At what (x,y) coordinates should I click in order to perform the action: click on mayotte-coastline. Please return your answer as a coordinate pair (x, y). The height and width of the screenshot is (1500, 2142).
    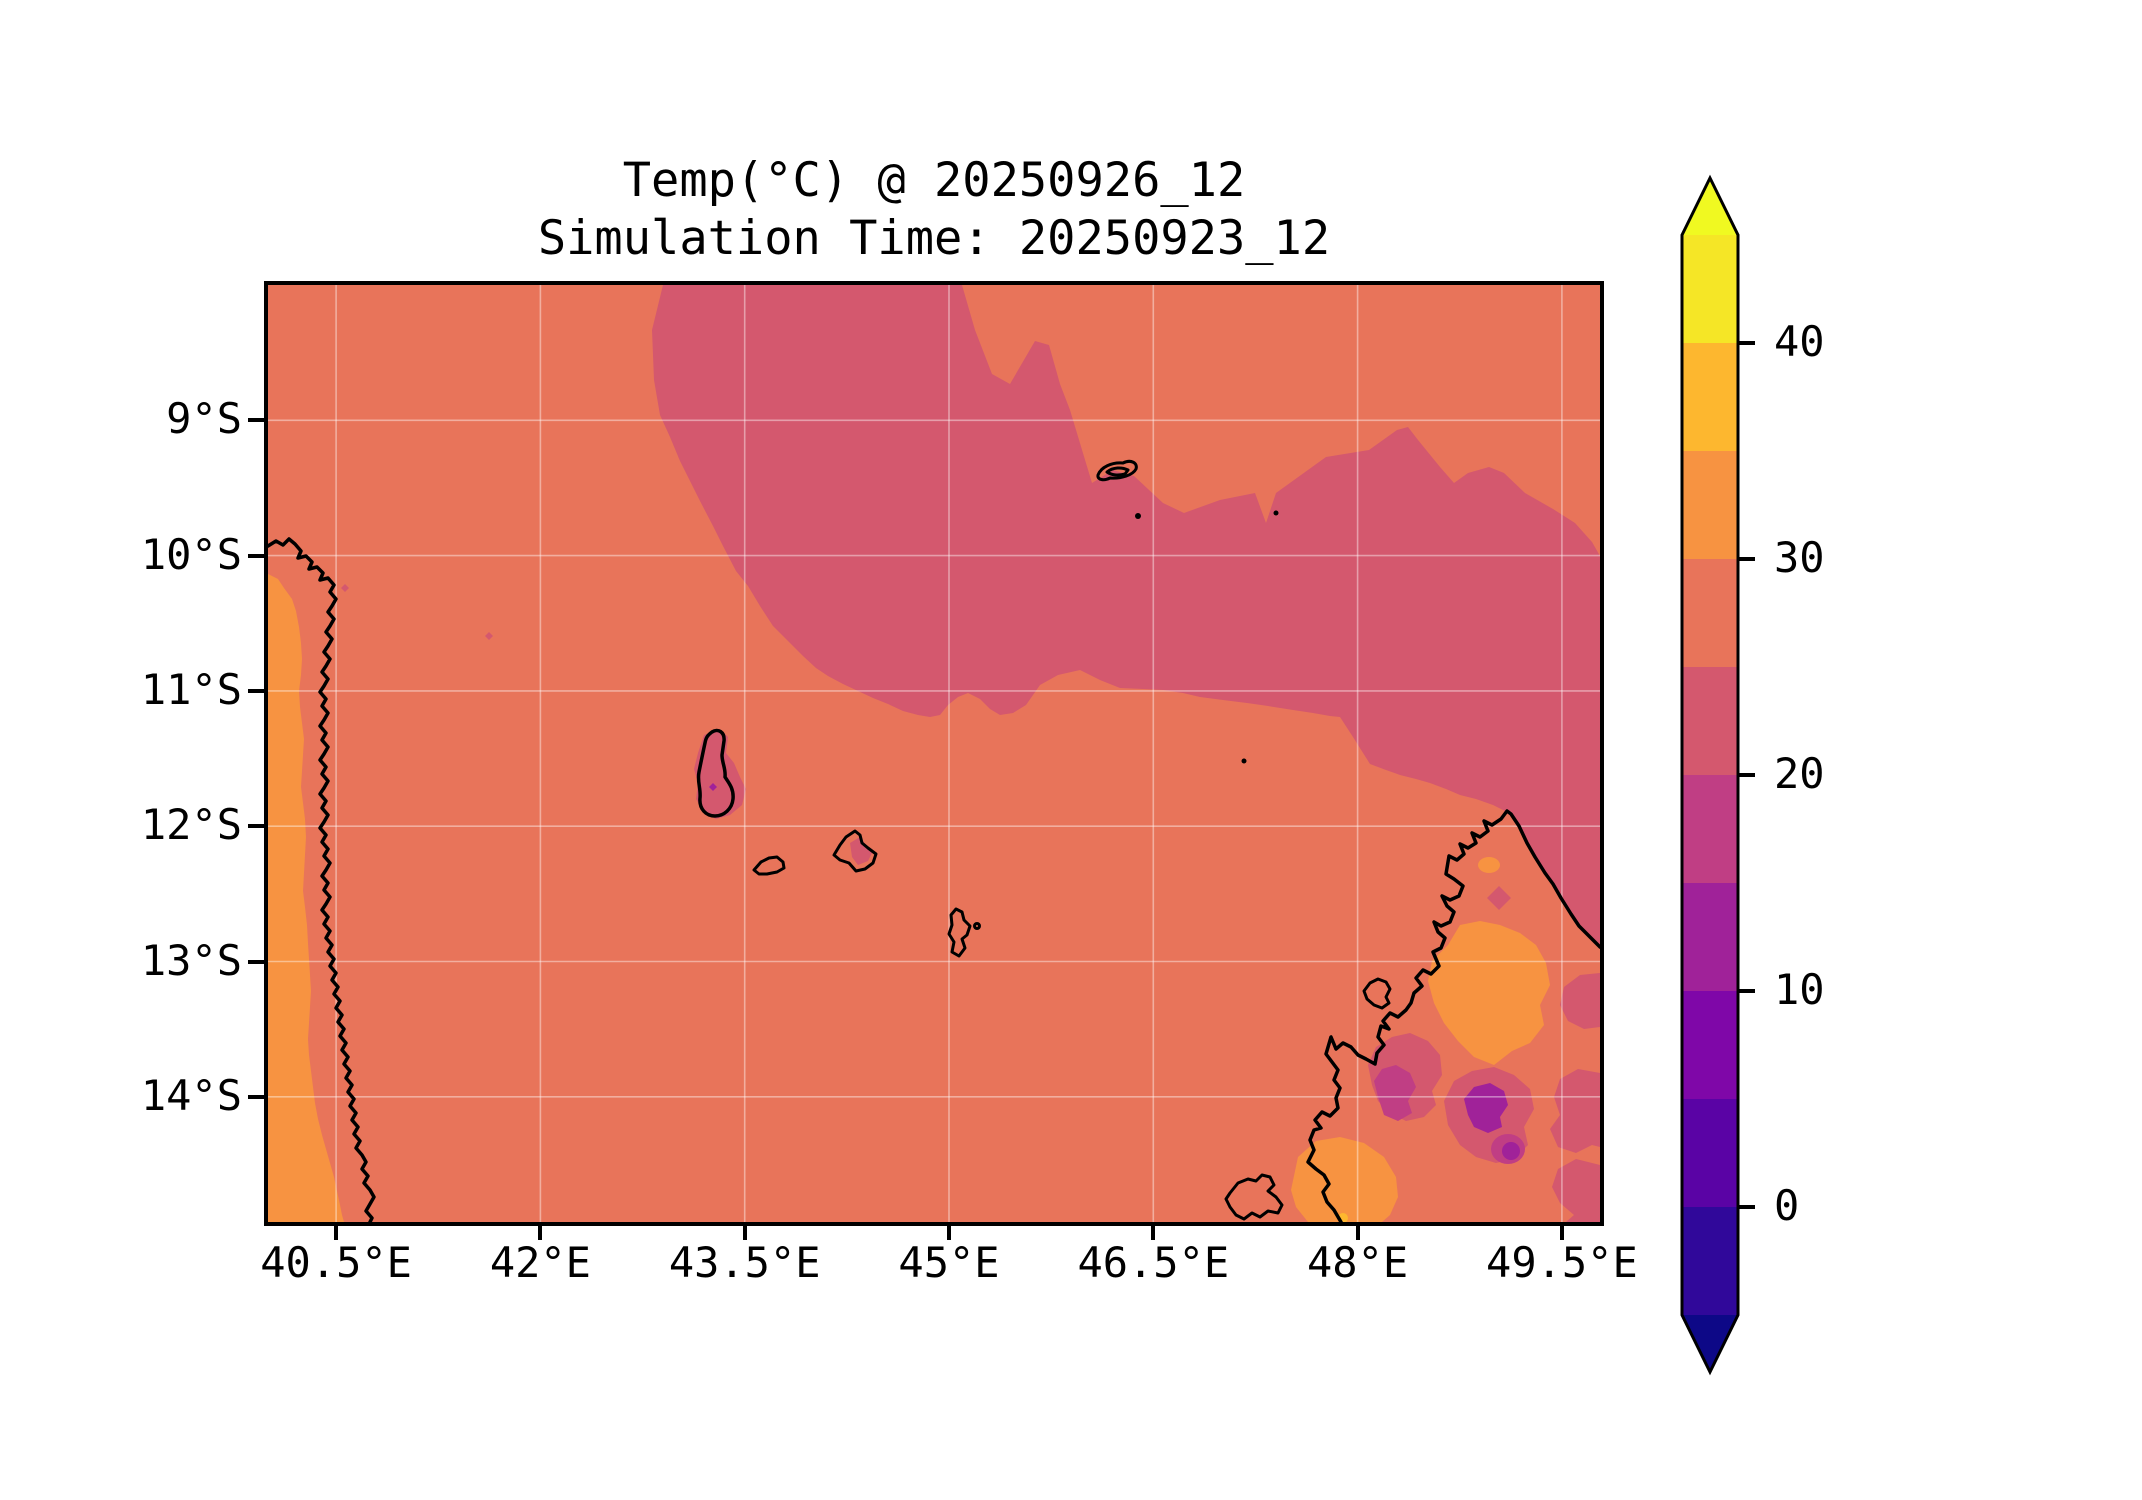
    Looking at the image, I should click on (959, 932).